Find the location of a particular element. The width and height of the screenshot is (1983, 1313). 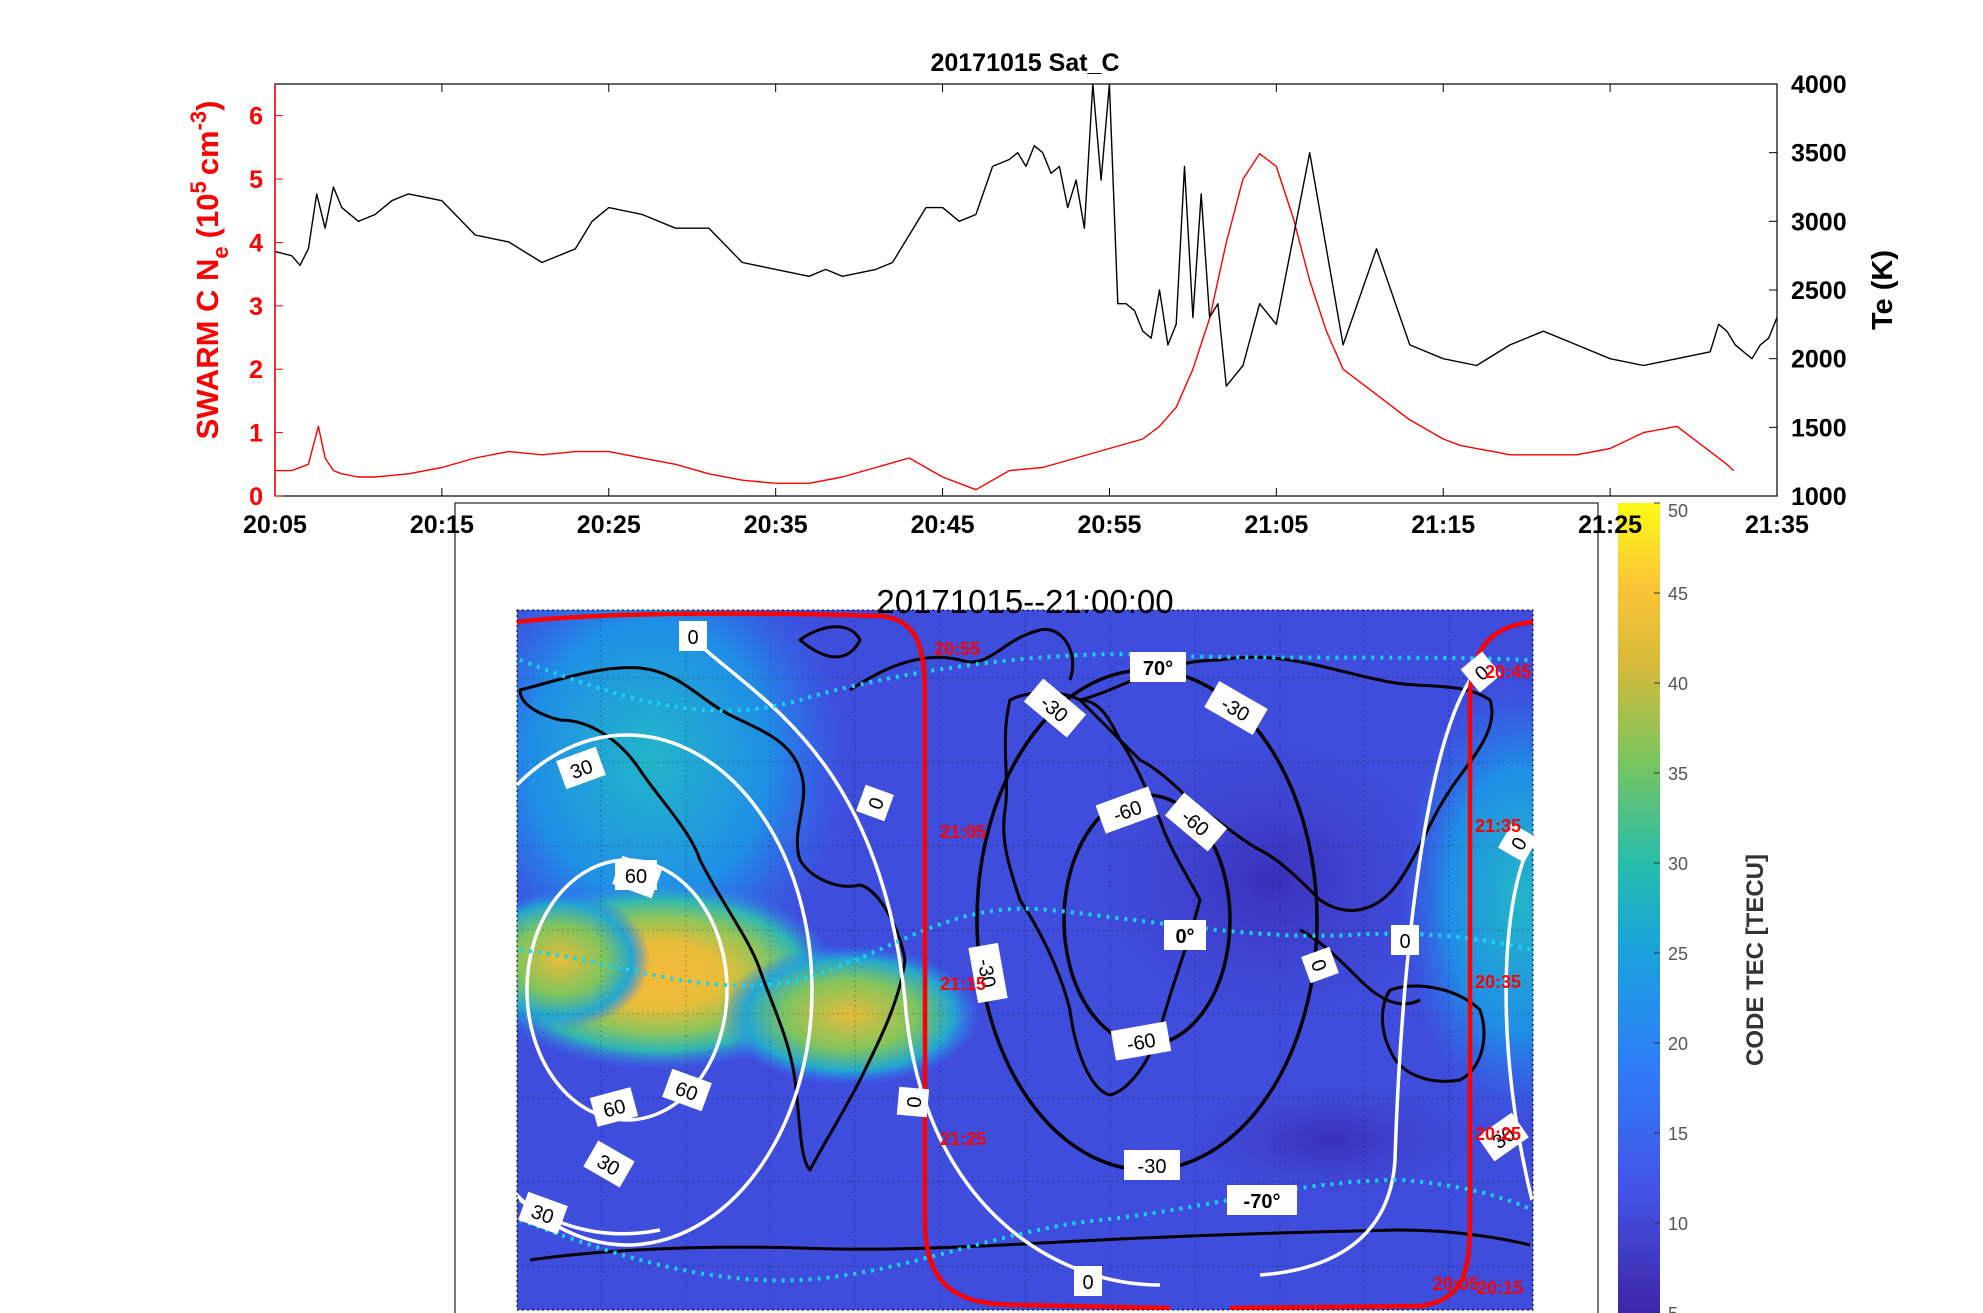

colorbar-tick-label: 20 is located at coordinates (1678, 1044).